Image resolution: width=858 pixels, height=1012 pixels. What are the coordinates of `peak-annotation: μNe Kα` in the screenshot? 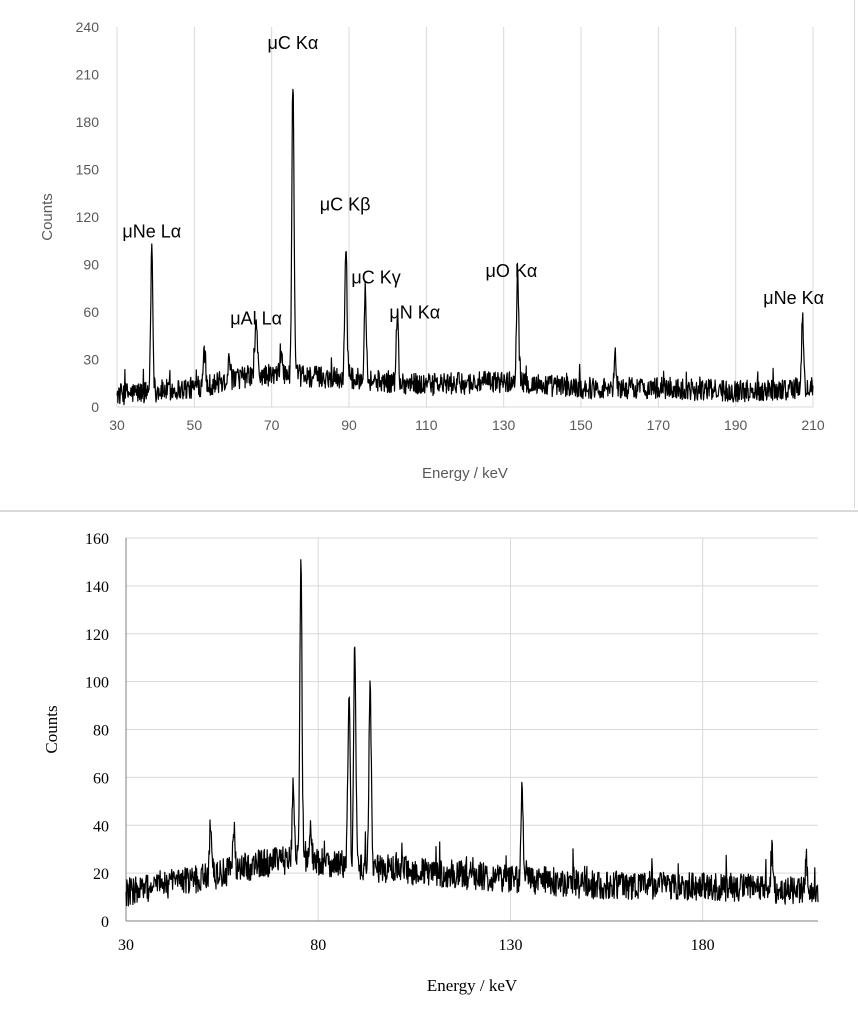 It's located at (793, 298).